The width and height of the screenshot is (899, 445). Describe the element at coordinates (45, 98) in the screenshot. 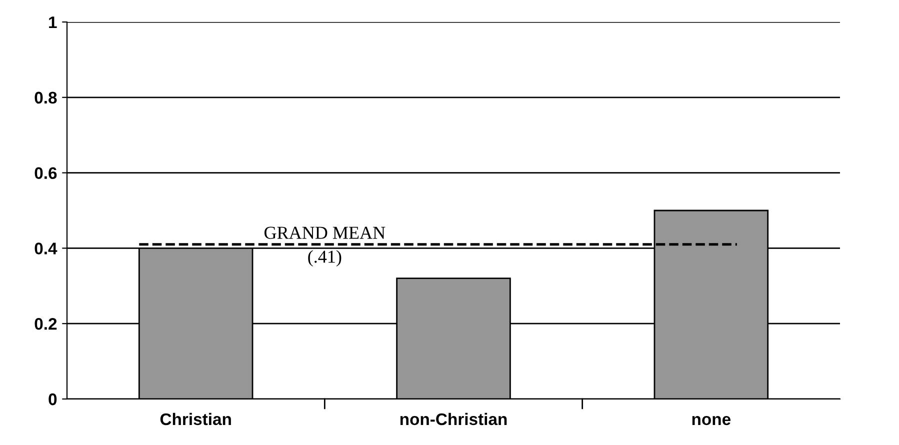

I see `y-tick-label: 0.8` at that location.